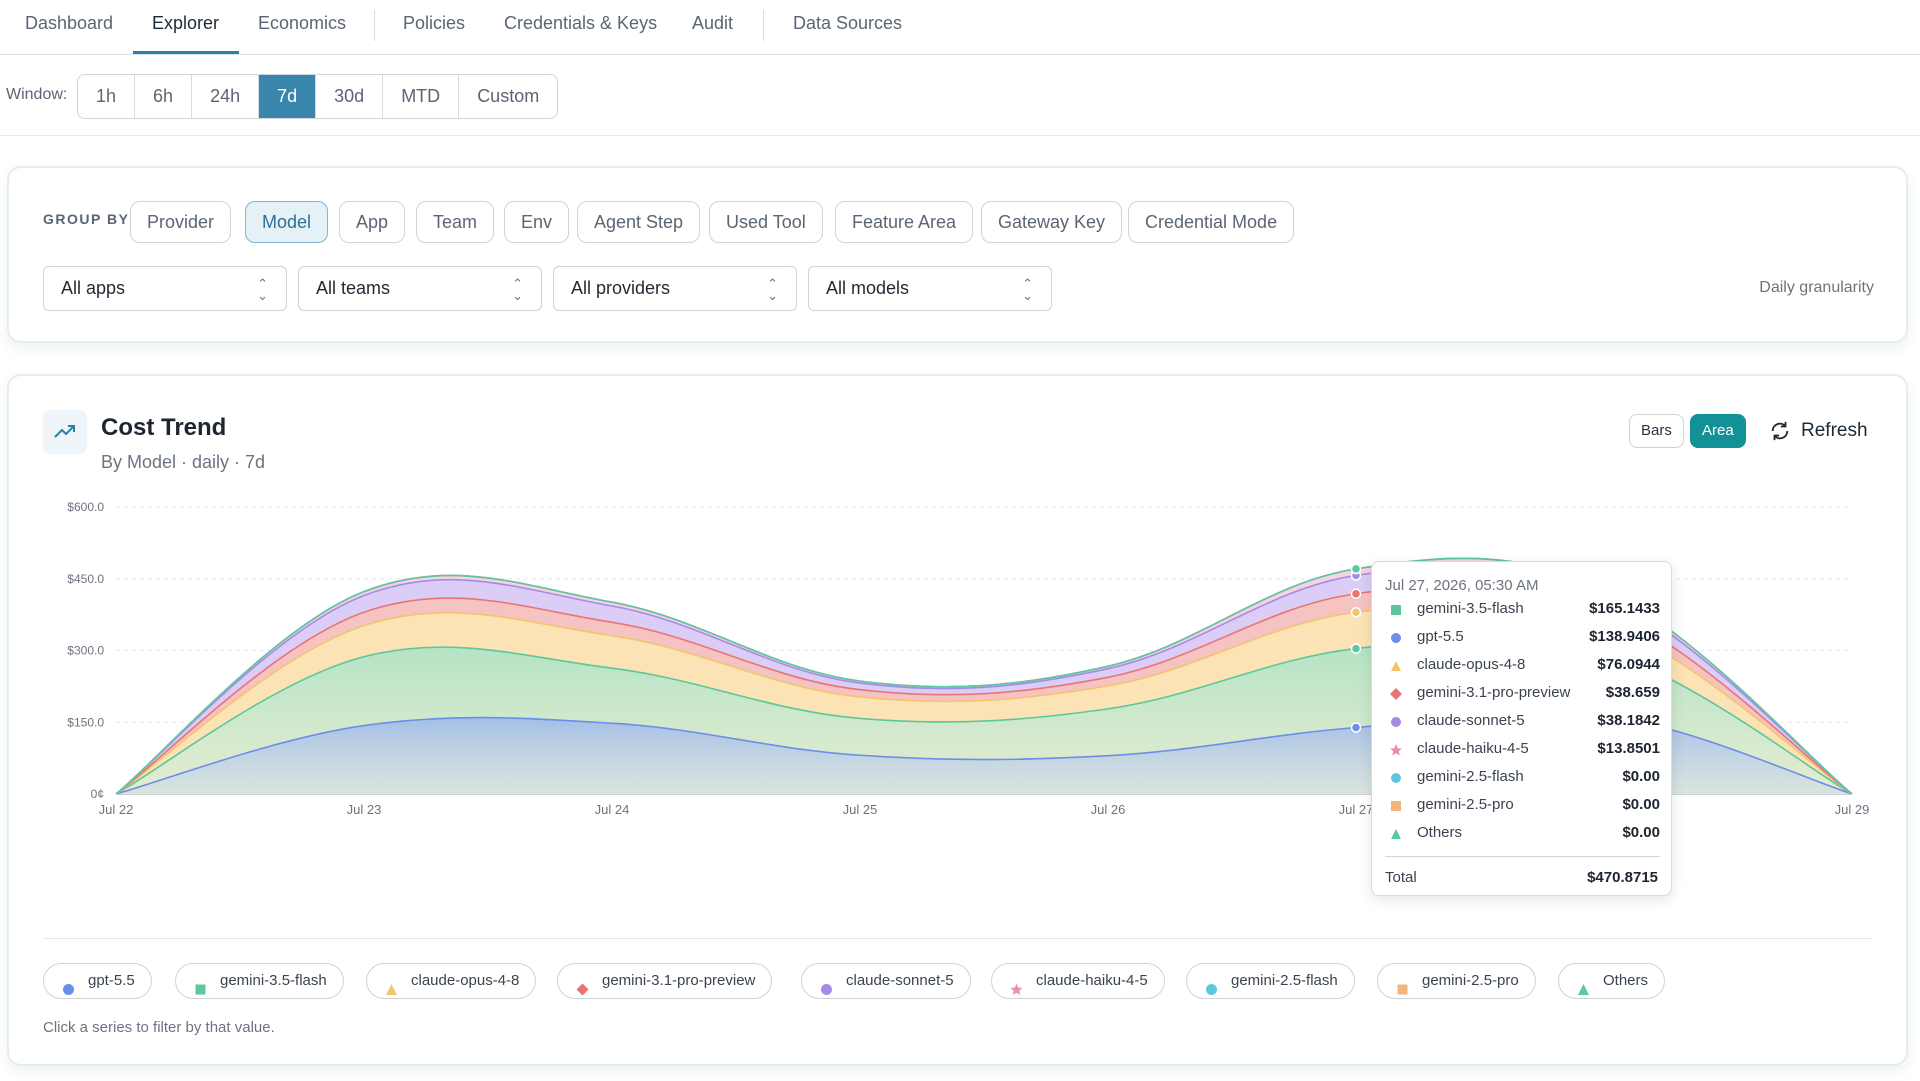  Describe the element at coordinates (612, 809) in the screenshot. I see `x-tick-label: Jul 24` at that location.